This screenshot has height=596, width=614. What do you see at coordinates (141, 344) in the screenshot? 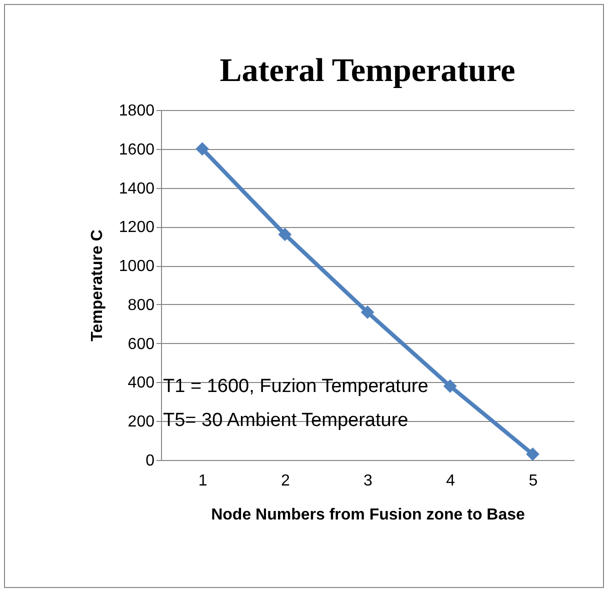
I see `y-tick-label: 600` at bounding box center [141, 344].